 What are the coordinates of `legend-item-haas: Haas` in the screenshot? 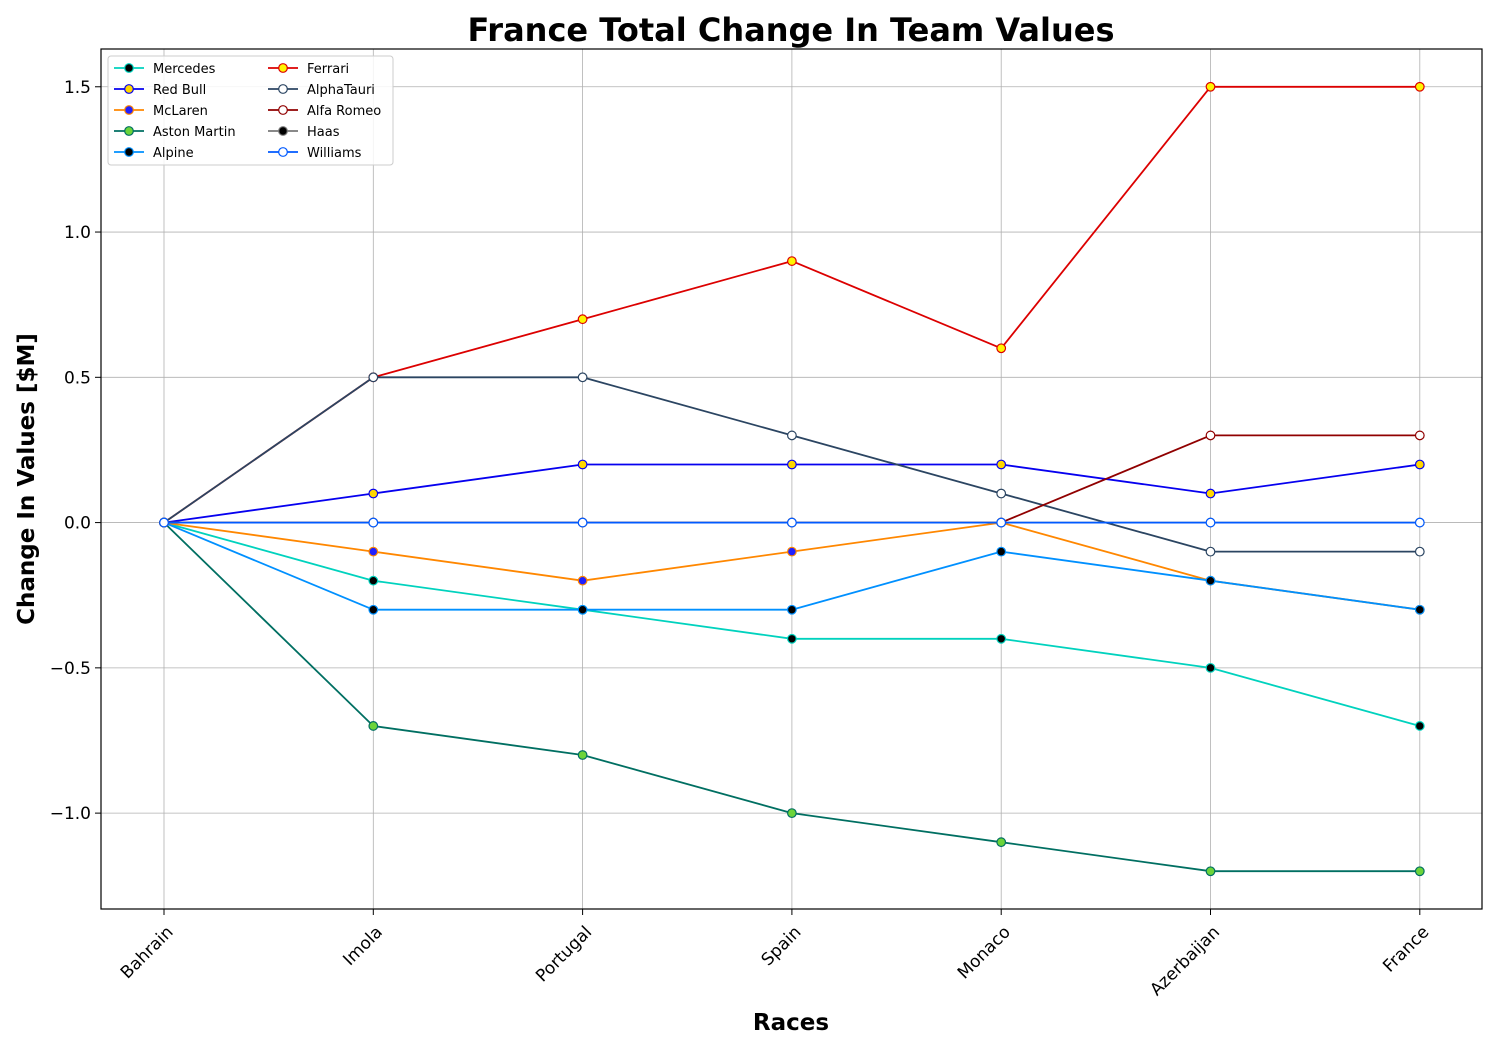 It's located at (304, 132).